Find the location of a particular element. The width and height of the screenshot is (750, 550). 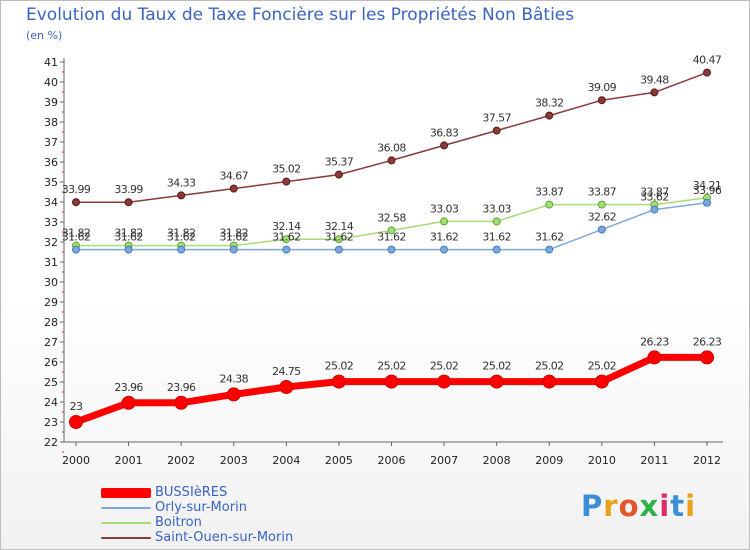

y-tick-label: 25 is located at coordinates (51, 382).